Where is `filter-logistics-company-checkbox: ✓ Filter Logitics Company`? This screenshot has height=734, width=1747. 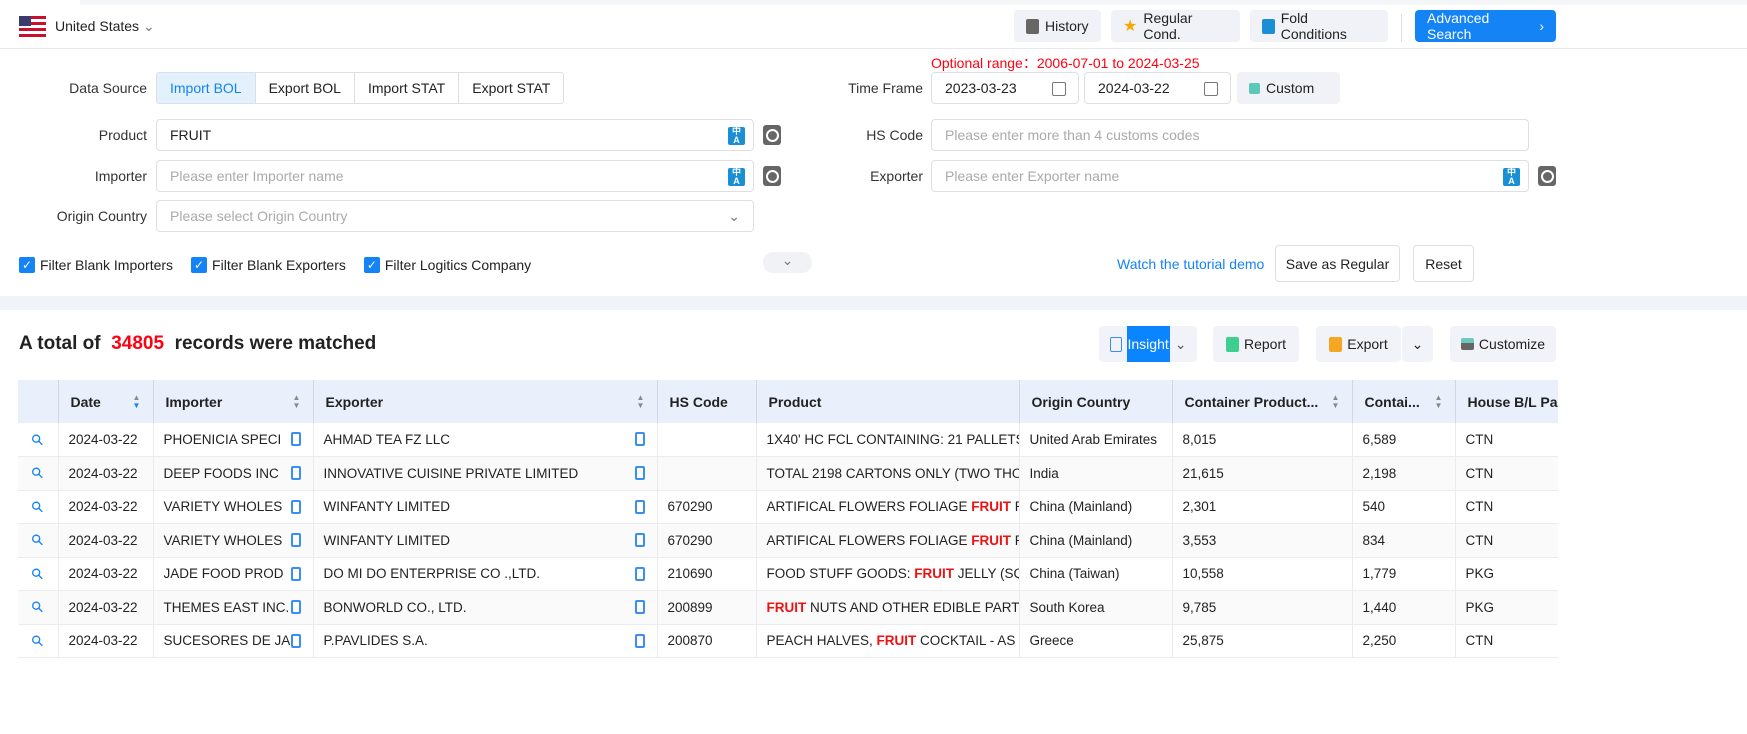 filter-logistics-company-checkbox: ✓ Filter Logitics Company is located at coordinates (447, 265).